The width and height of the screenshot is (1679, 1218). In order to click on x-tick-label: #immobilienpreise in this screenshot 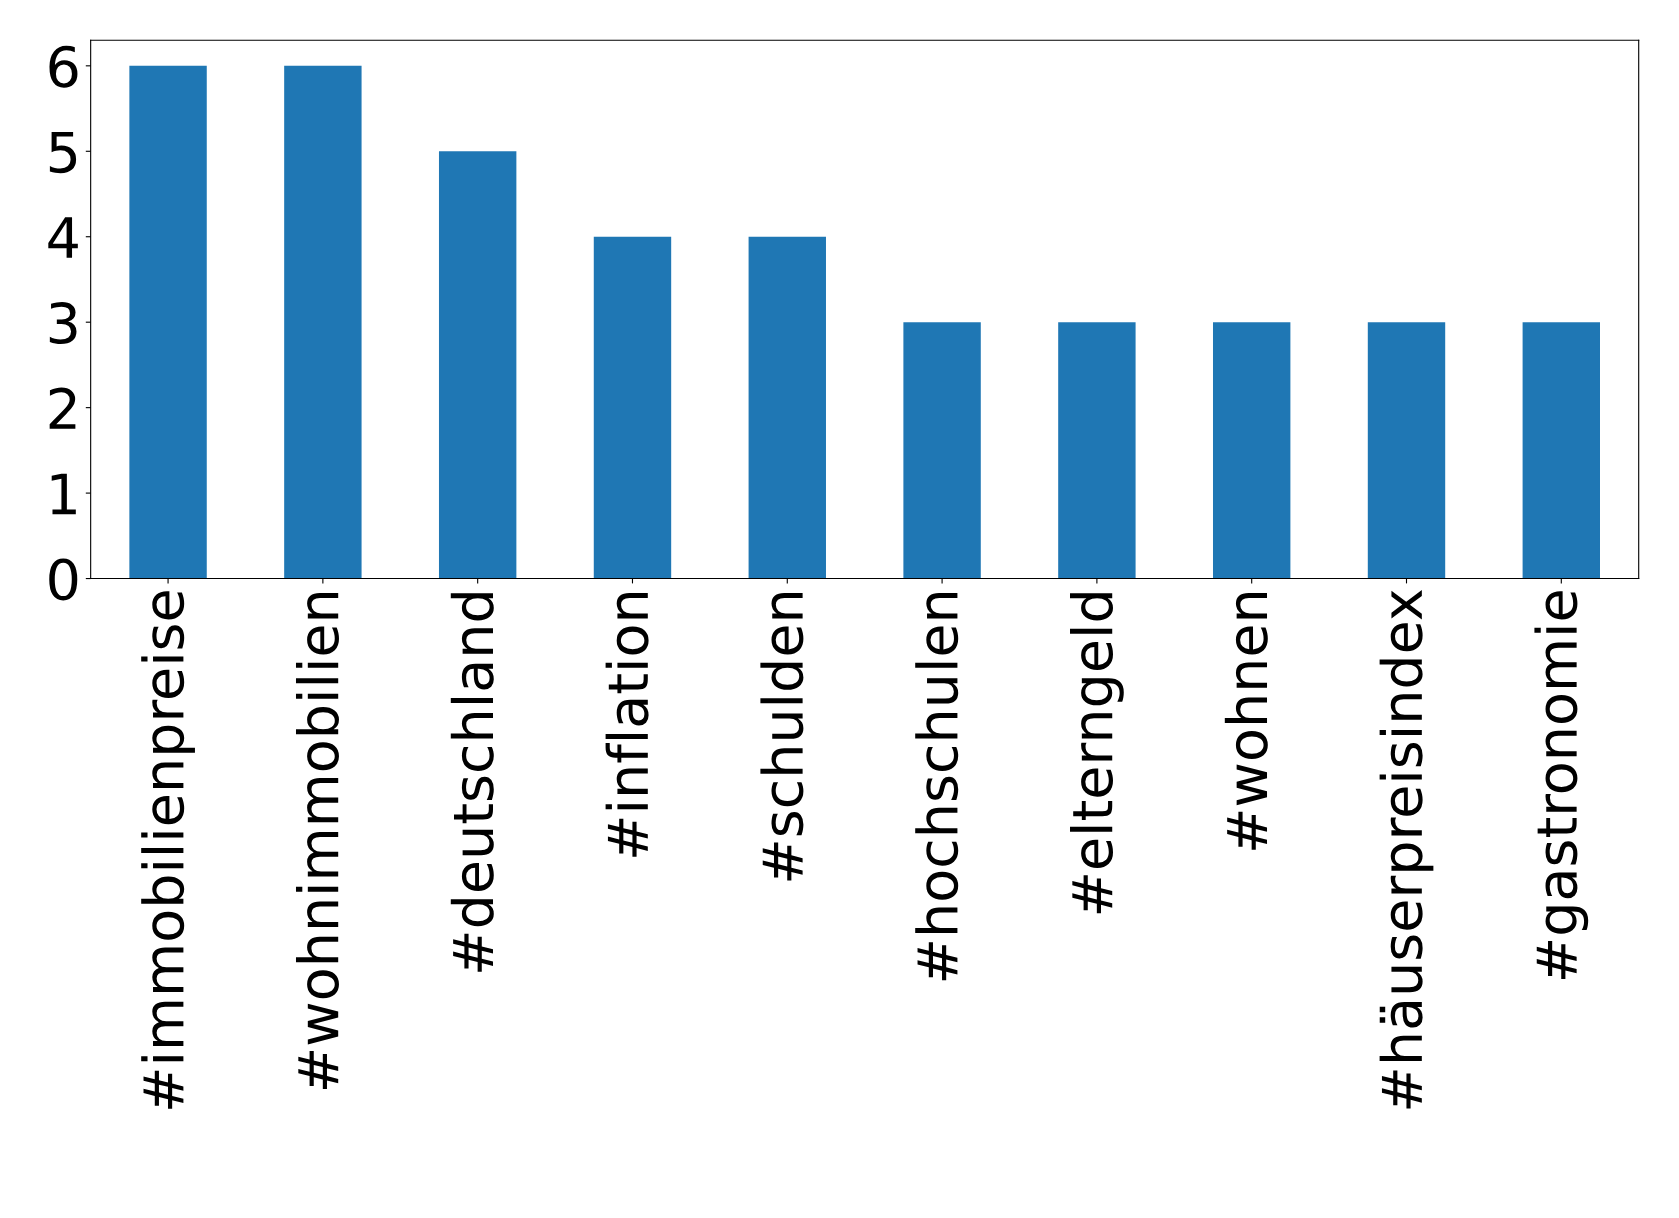, I will do `click(168, 850)`.